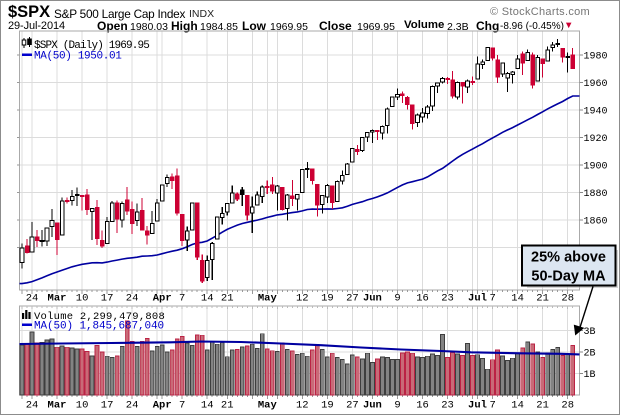 This screenshot has height=415, width=620. I want to click on svg-text: 1940, so click(596, 111).